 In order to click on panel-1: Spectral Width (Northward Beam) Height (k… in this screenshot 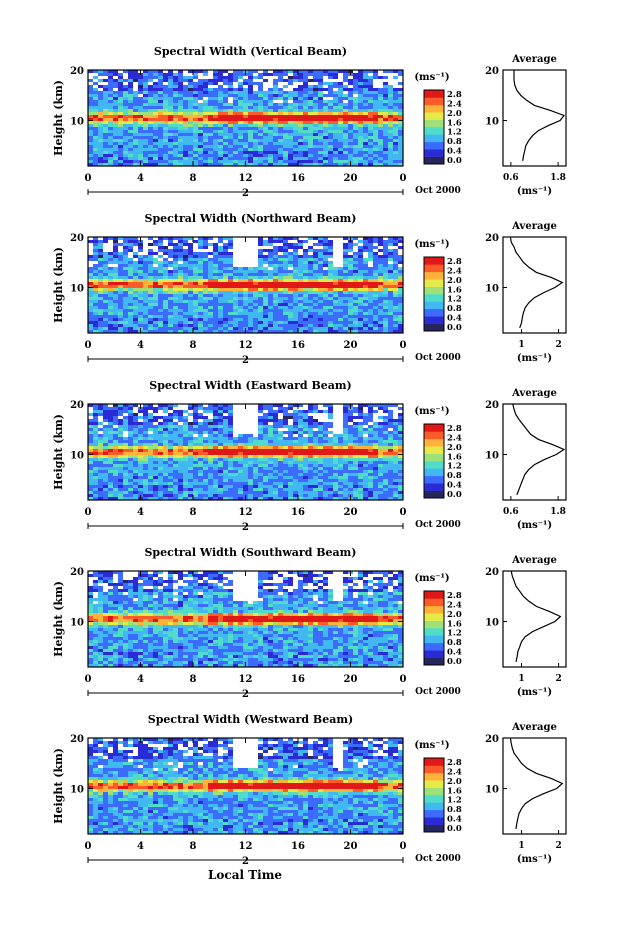, I will do `click(309, 289)`.